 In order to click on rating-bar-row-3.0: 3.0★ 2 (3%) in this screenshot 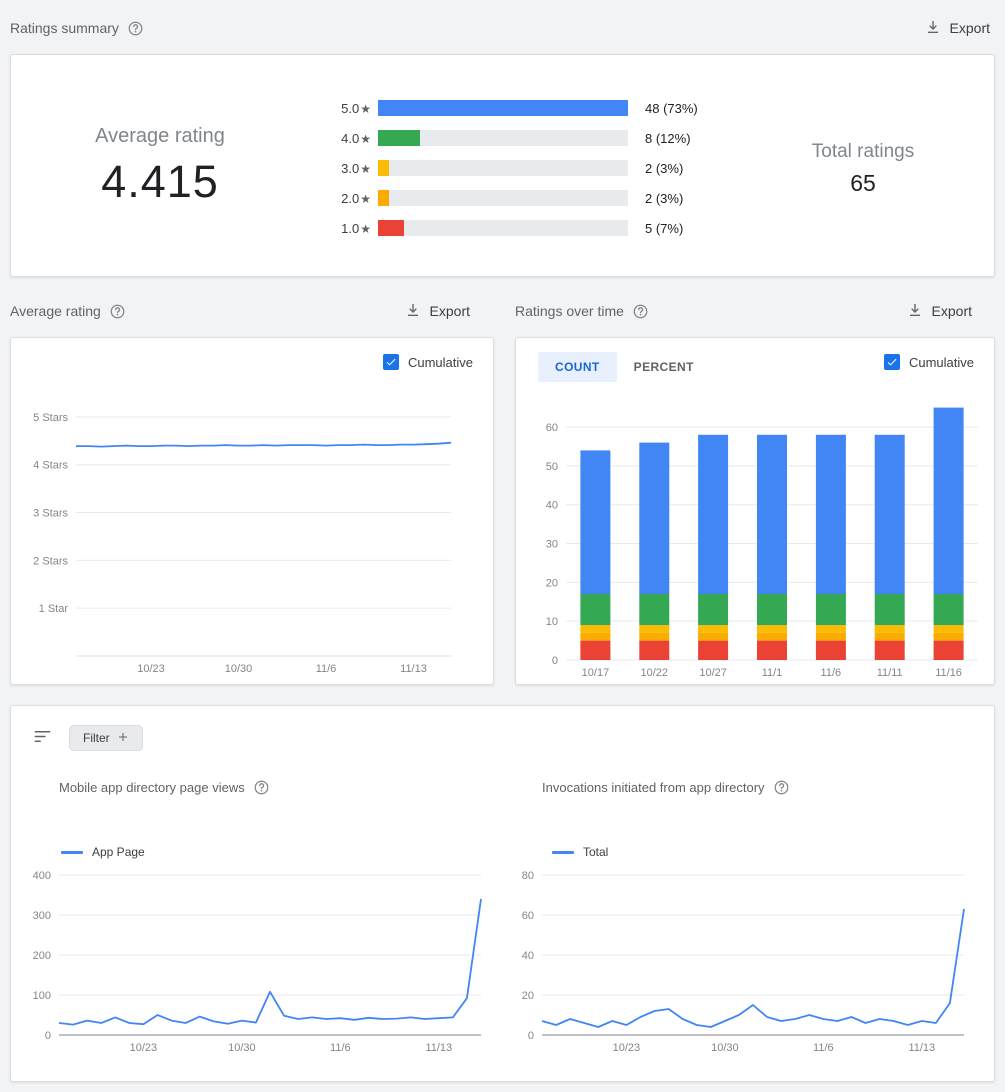, I will do `click(529, 168)`.